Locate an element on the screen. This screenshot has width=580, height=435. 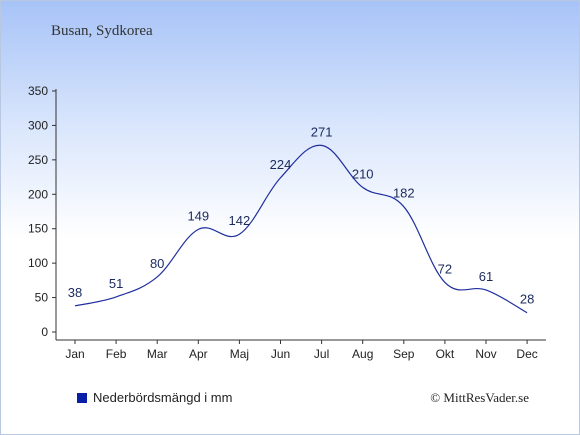
x-tick-label: Okt is located at coordinates (445, 354).